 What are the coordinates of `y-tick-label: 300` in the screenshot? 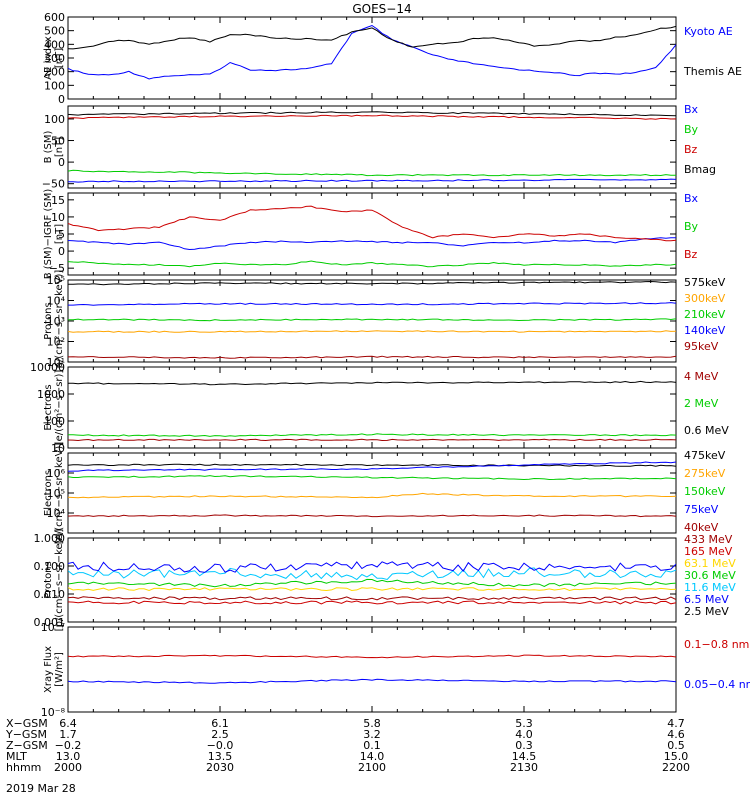 It's located at (54, 58).